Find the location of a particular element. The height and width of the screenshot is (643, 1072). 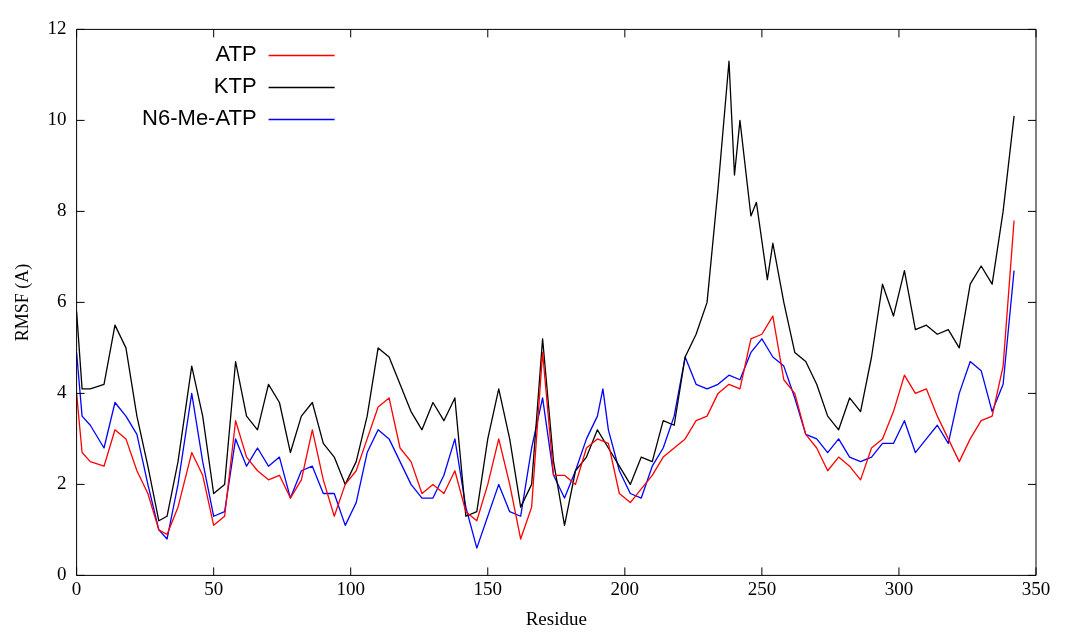

x-tick-label: 250 is located at coordinates (762, 588).